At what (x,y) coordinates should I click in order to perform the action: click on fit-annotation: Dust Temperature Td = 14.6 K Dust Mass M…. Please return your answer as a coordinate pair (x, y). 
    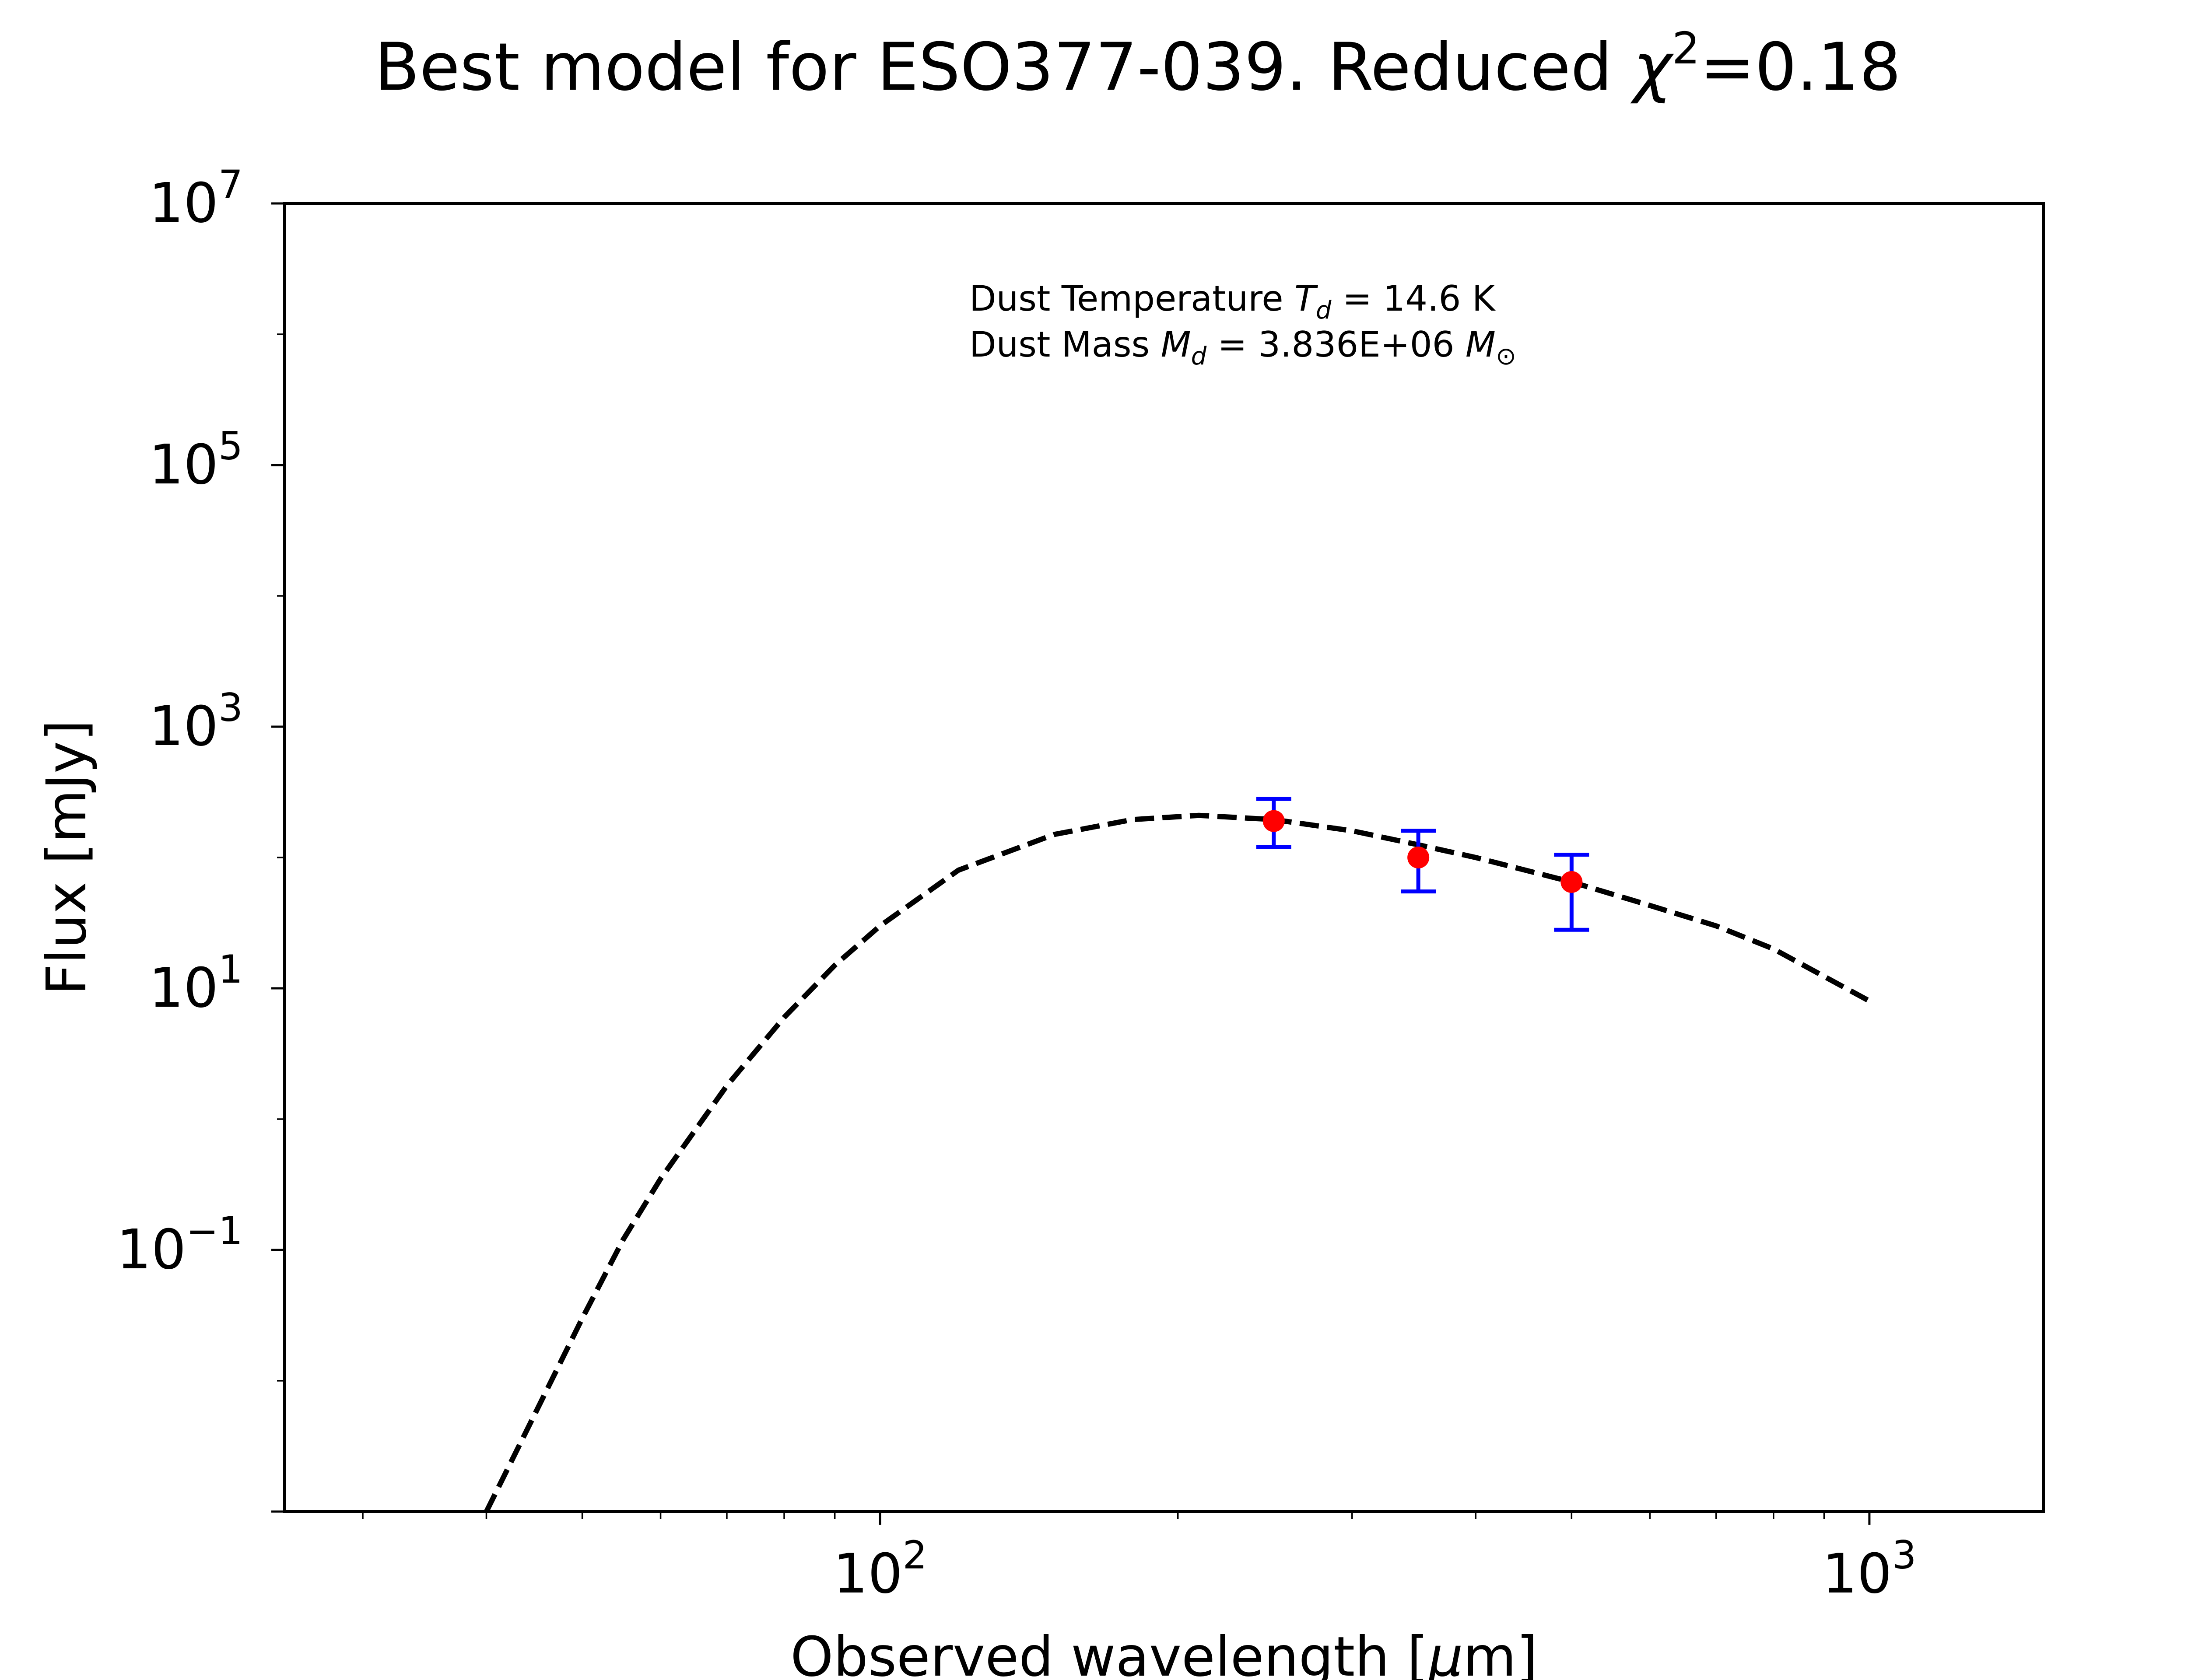
    Looking at the image, I should click on (1242, 324).